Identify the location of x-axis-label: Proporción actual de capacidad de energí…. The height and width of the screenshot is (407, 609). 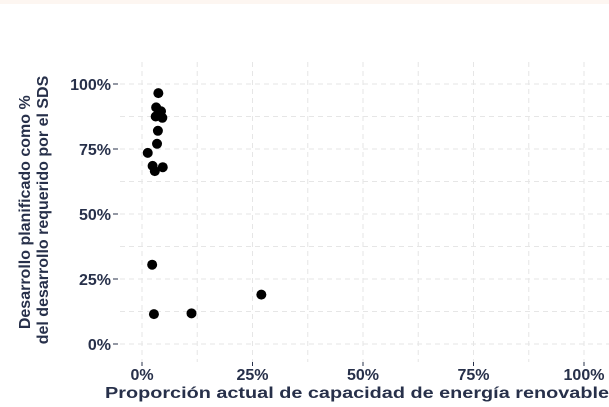
(357, 393).